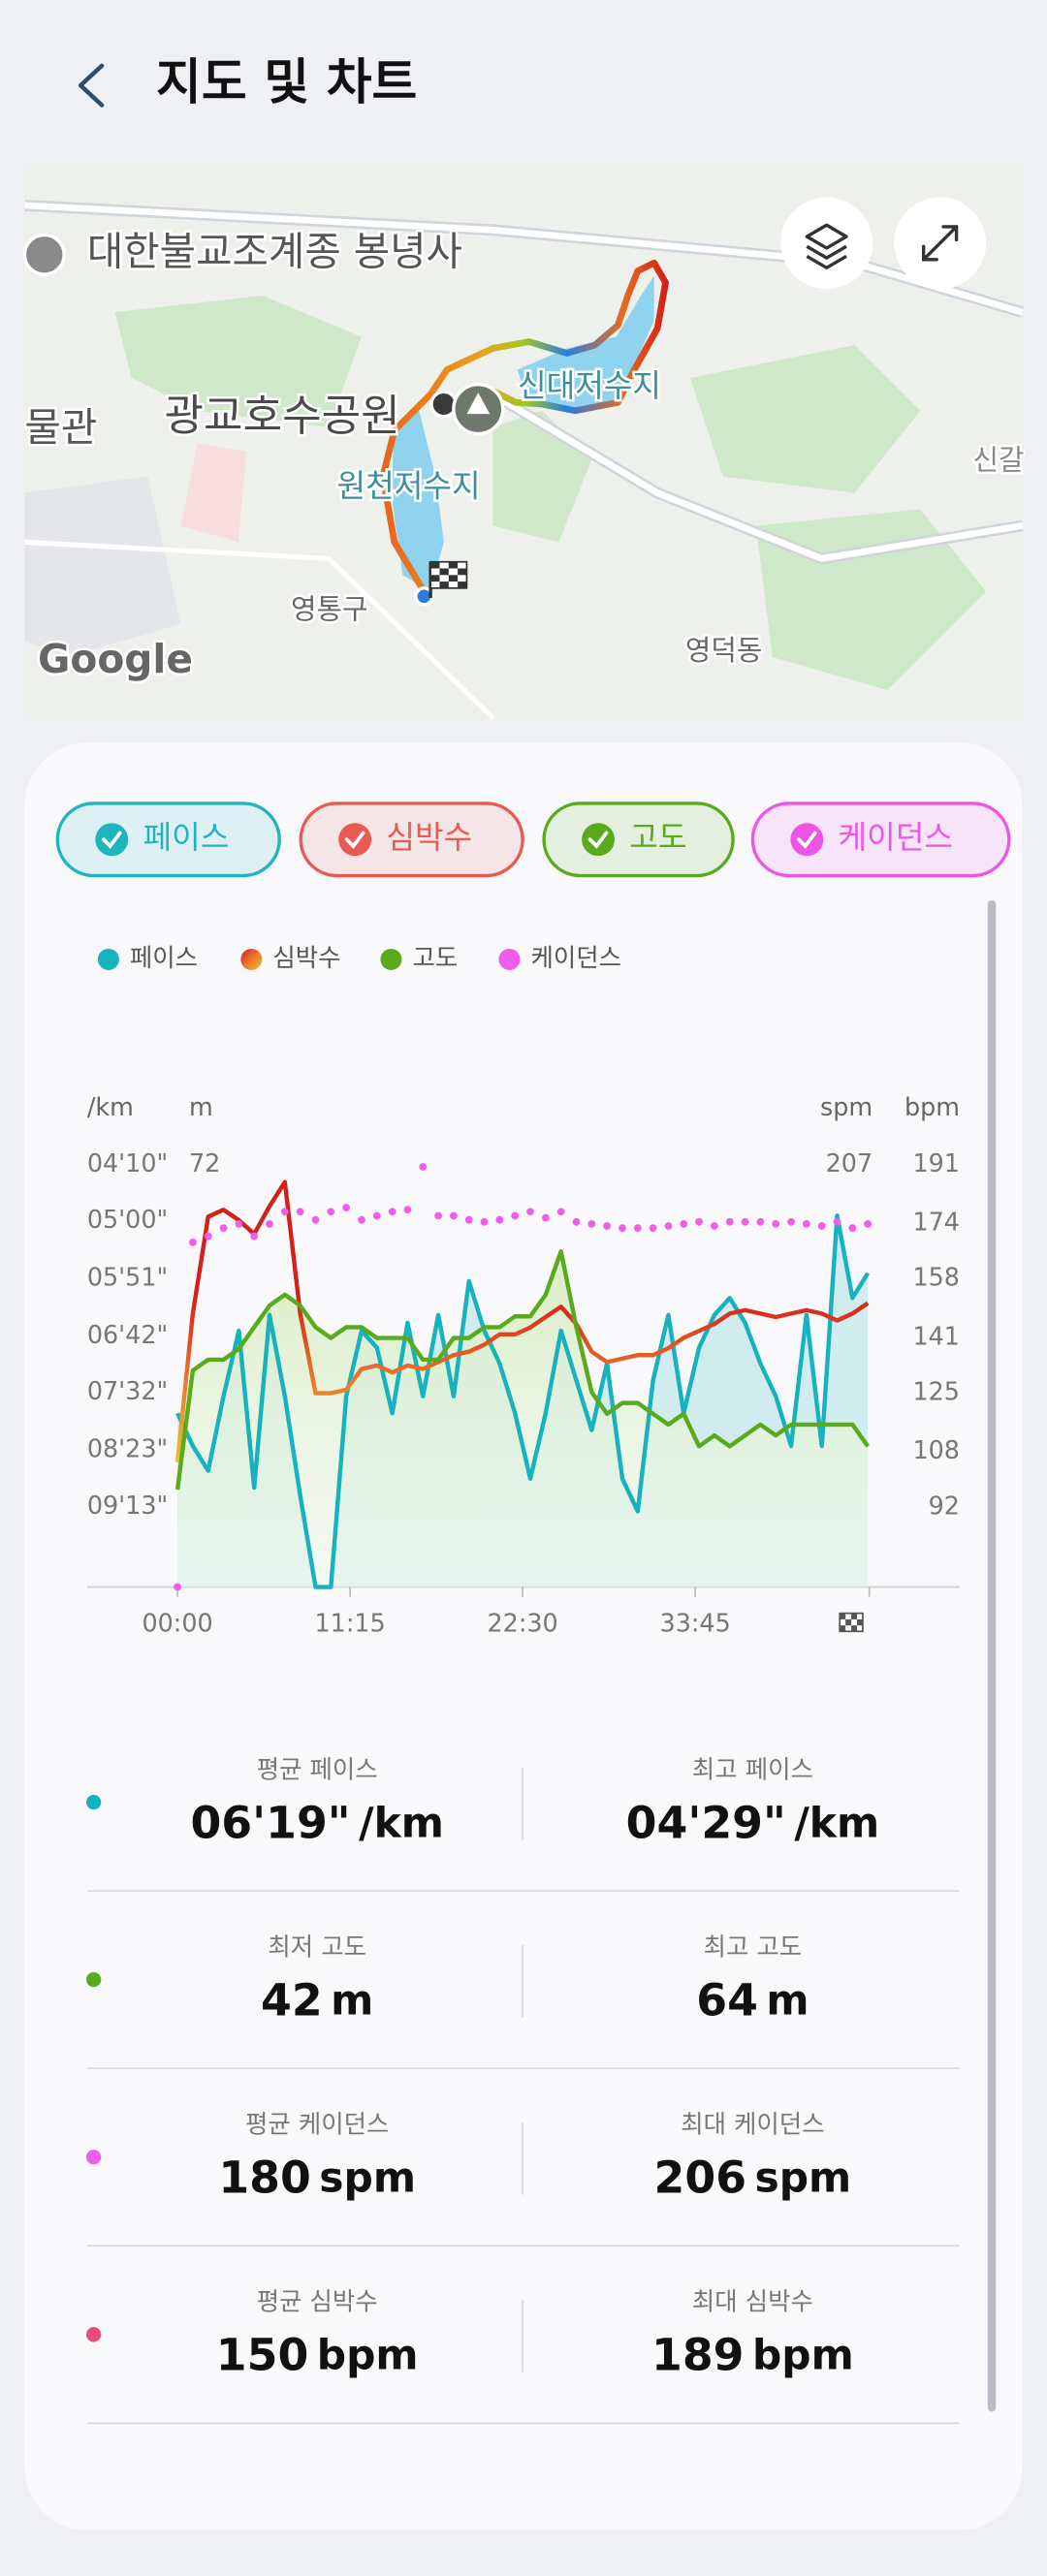  What do you see at coordinates (576, 957) in the screenshot?
I see `legend-label: 케이던스` at bounding box center [576, 957].